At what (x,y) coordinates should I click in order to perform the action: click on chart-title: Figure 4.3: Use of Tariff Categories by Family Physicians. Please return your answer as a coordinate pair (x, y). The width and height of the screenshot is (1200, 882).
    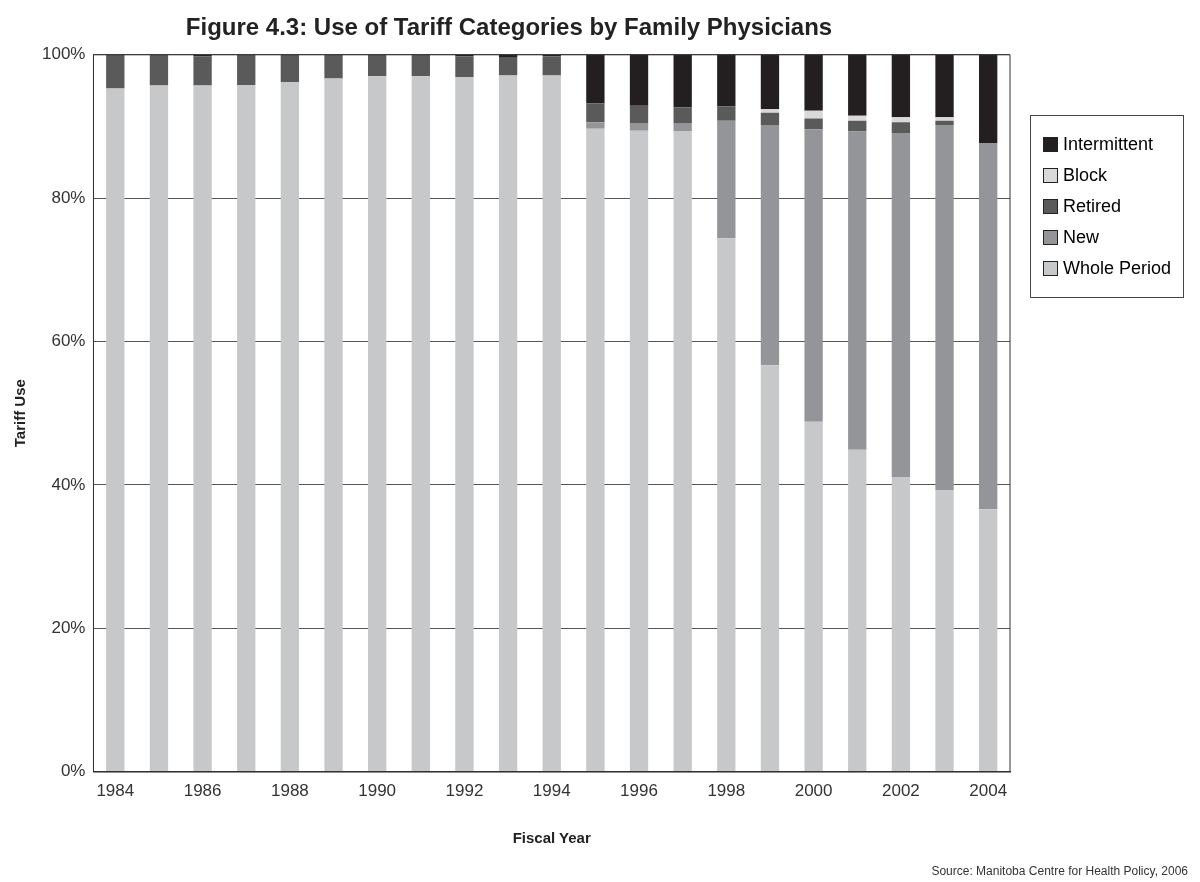
    Looking at the image, I should click on (509, 27).